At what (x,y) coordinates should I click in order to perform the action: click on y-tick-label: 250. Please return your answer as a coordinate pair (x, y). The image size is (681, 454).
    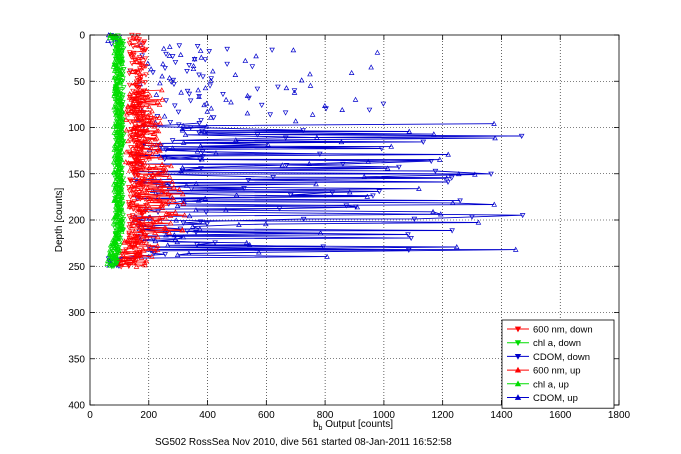
    Looking at the image, I should click on (76, 267).